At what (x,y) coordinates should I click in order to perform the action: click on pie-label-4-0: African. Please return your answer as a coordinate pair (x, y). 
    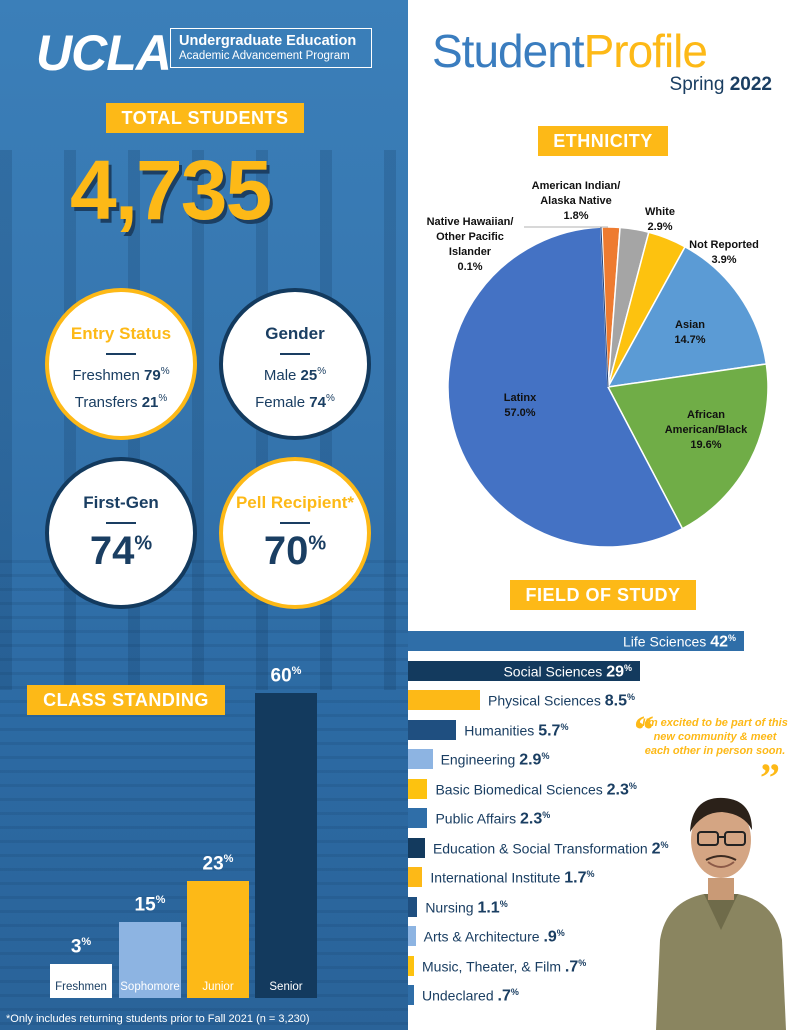
    Looking at the image, I should click on (706, 415).